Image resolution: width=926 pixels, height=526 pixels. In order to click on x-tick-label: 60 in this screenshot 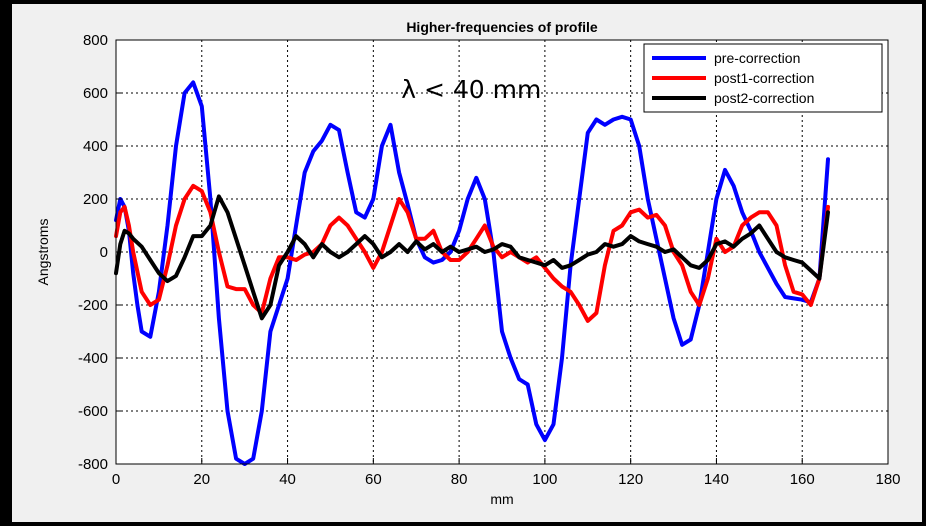, I will do `click(373, 479)`.